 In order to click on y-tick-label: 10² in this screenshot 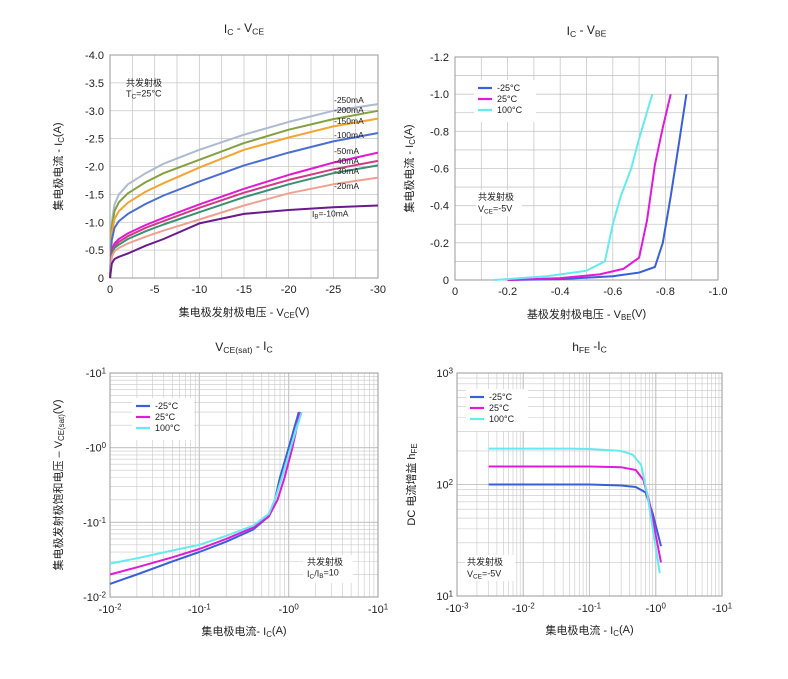, I will do `click(444, 485)`.